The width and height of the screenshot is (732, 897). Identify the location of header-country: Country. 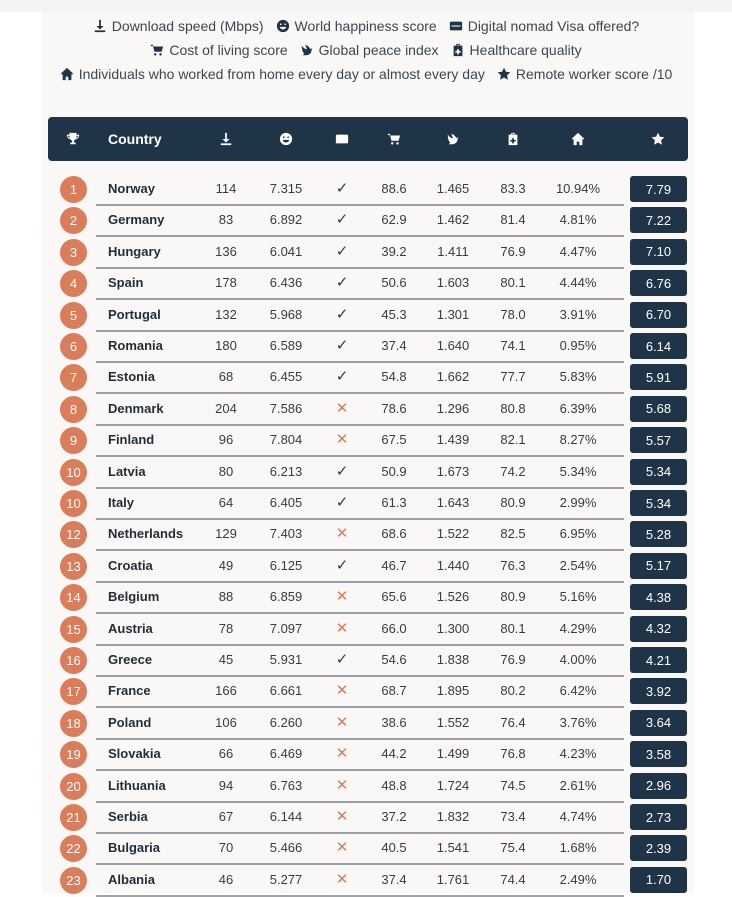
(135, 139).